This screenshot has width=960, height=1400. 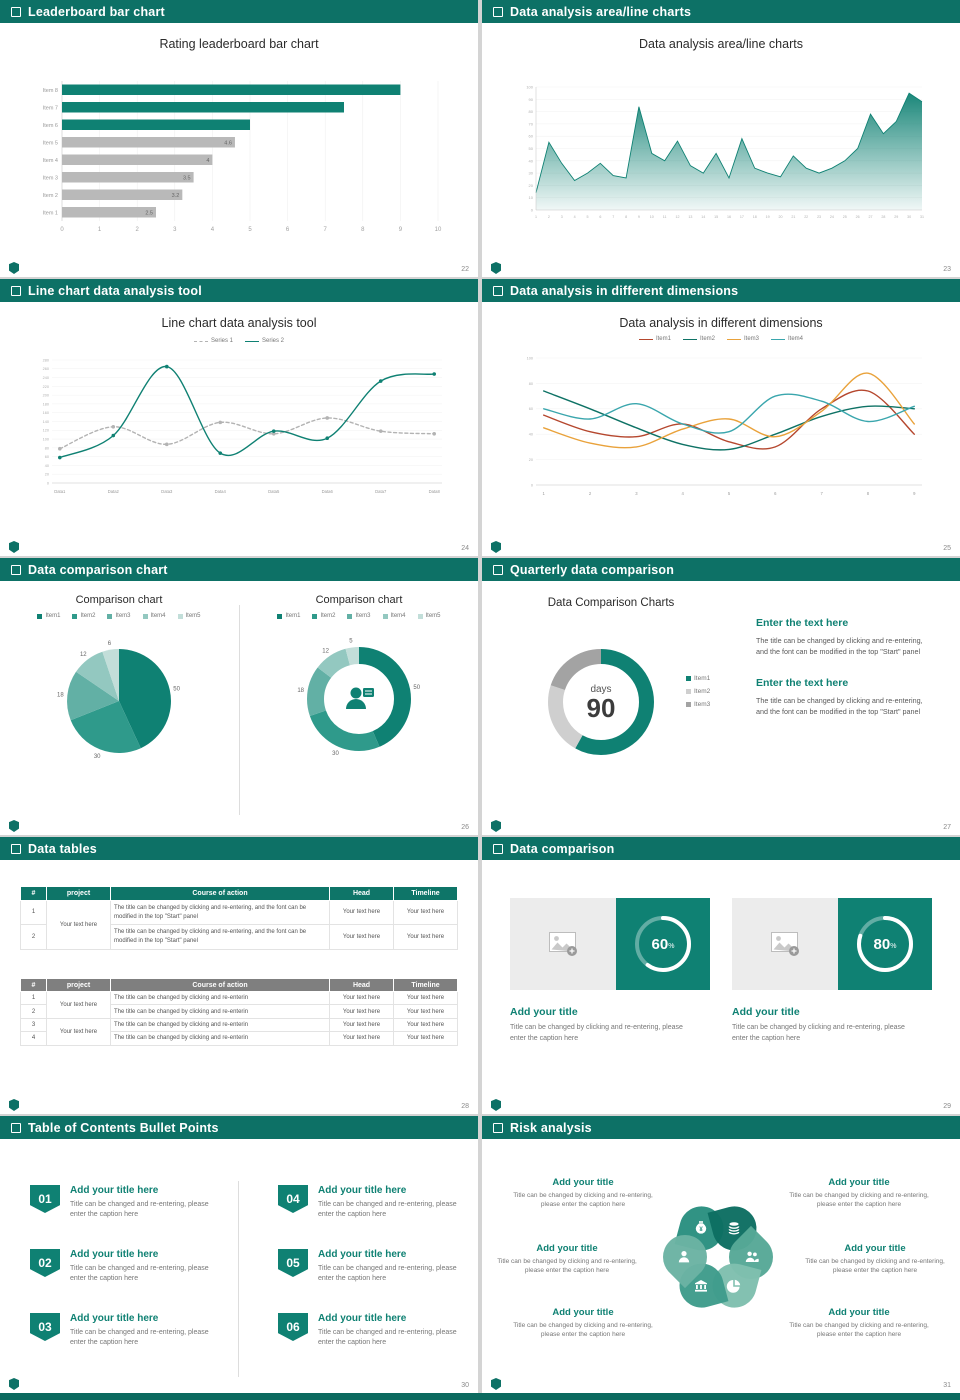 I want to click on toc-number-badge: 01, so click(x=45, y=1199).